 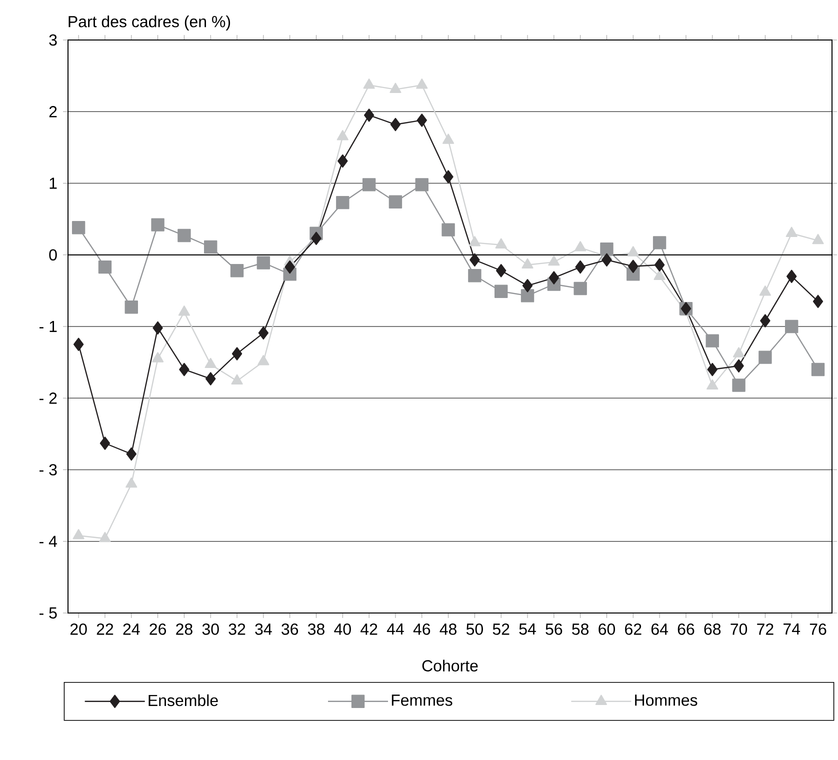 I want to click on y-tick-label: 3, so click(x=53, y=40).